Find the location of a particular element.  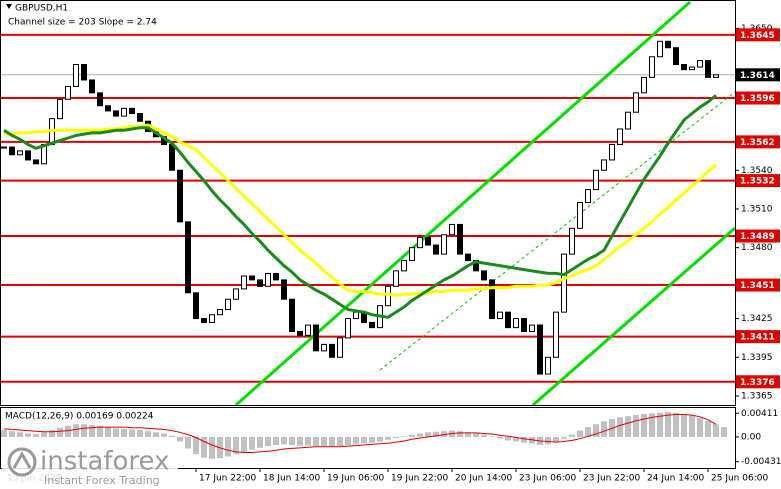

last-price-box is located at coordinates (758, 75).